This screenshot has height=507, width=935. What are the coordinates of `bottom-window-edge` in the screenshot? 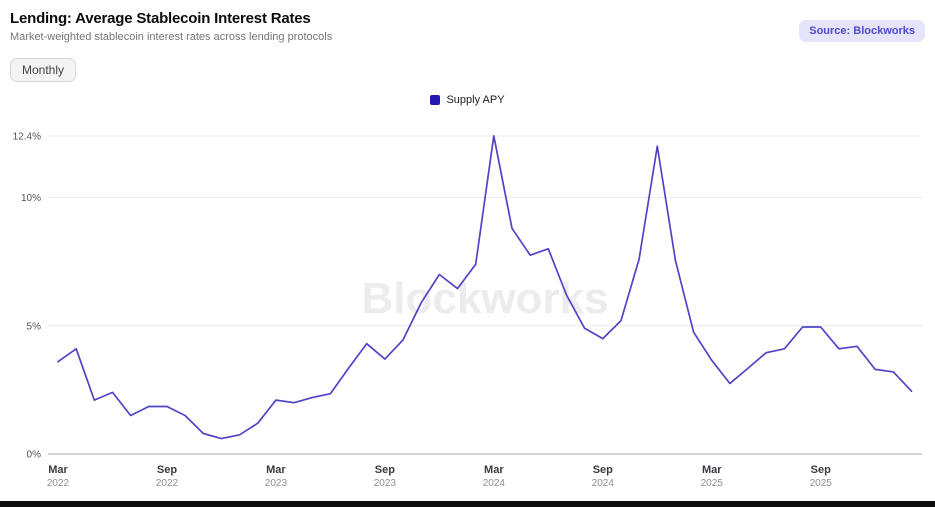 It's located at (467, 504).